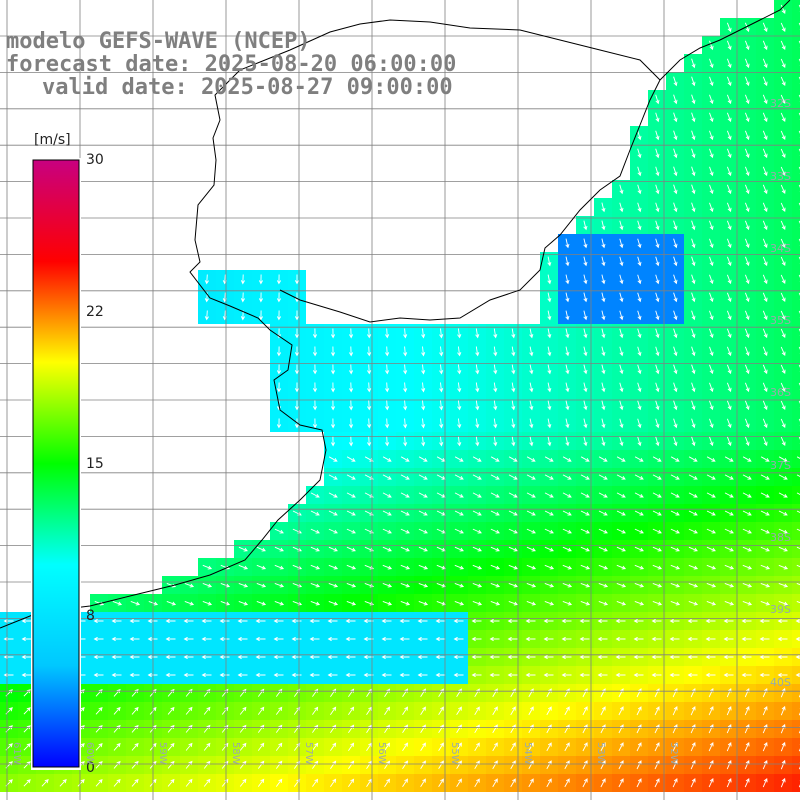 Image resolution: width=800 pixels, height=800 pixels. I want to click on wind-cell, so click(796, 63).